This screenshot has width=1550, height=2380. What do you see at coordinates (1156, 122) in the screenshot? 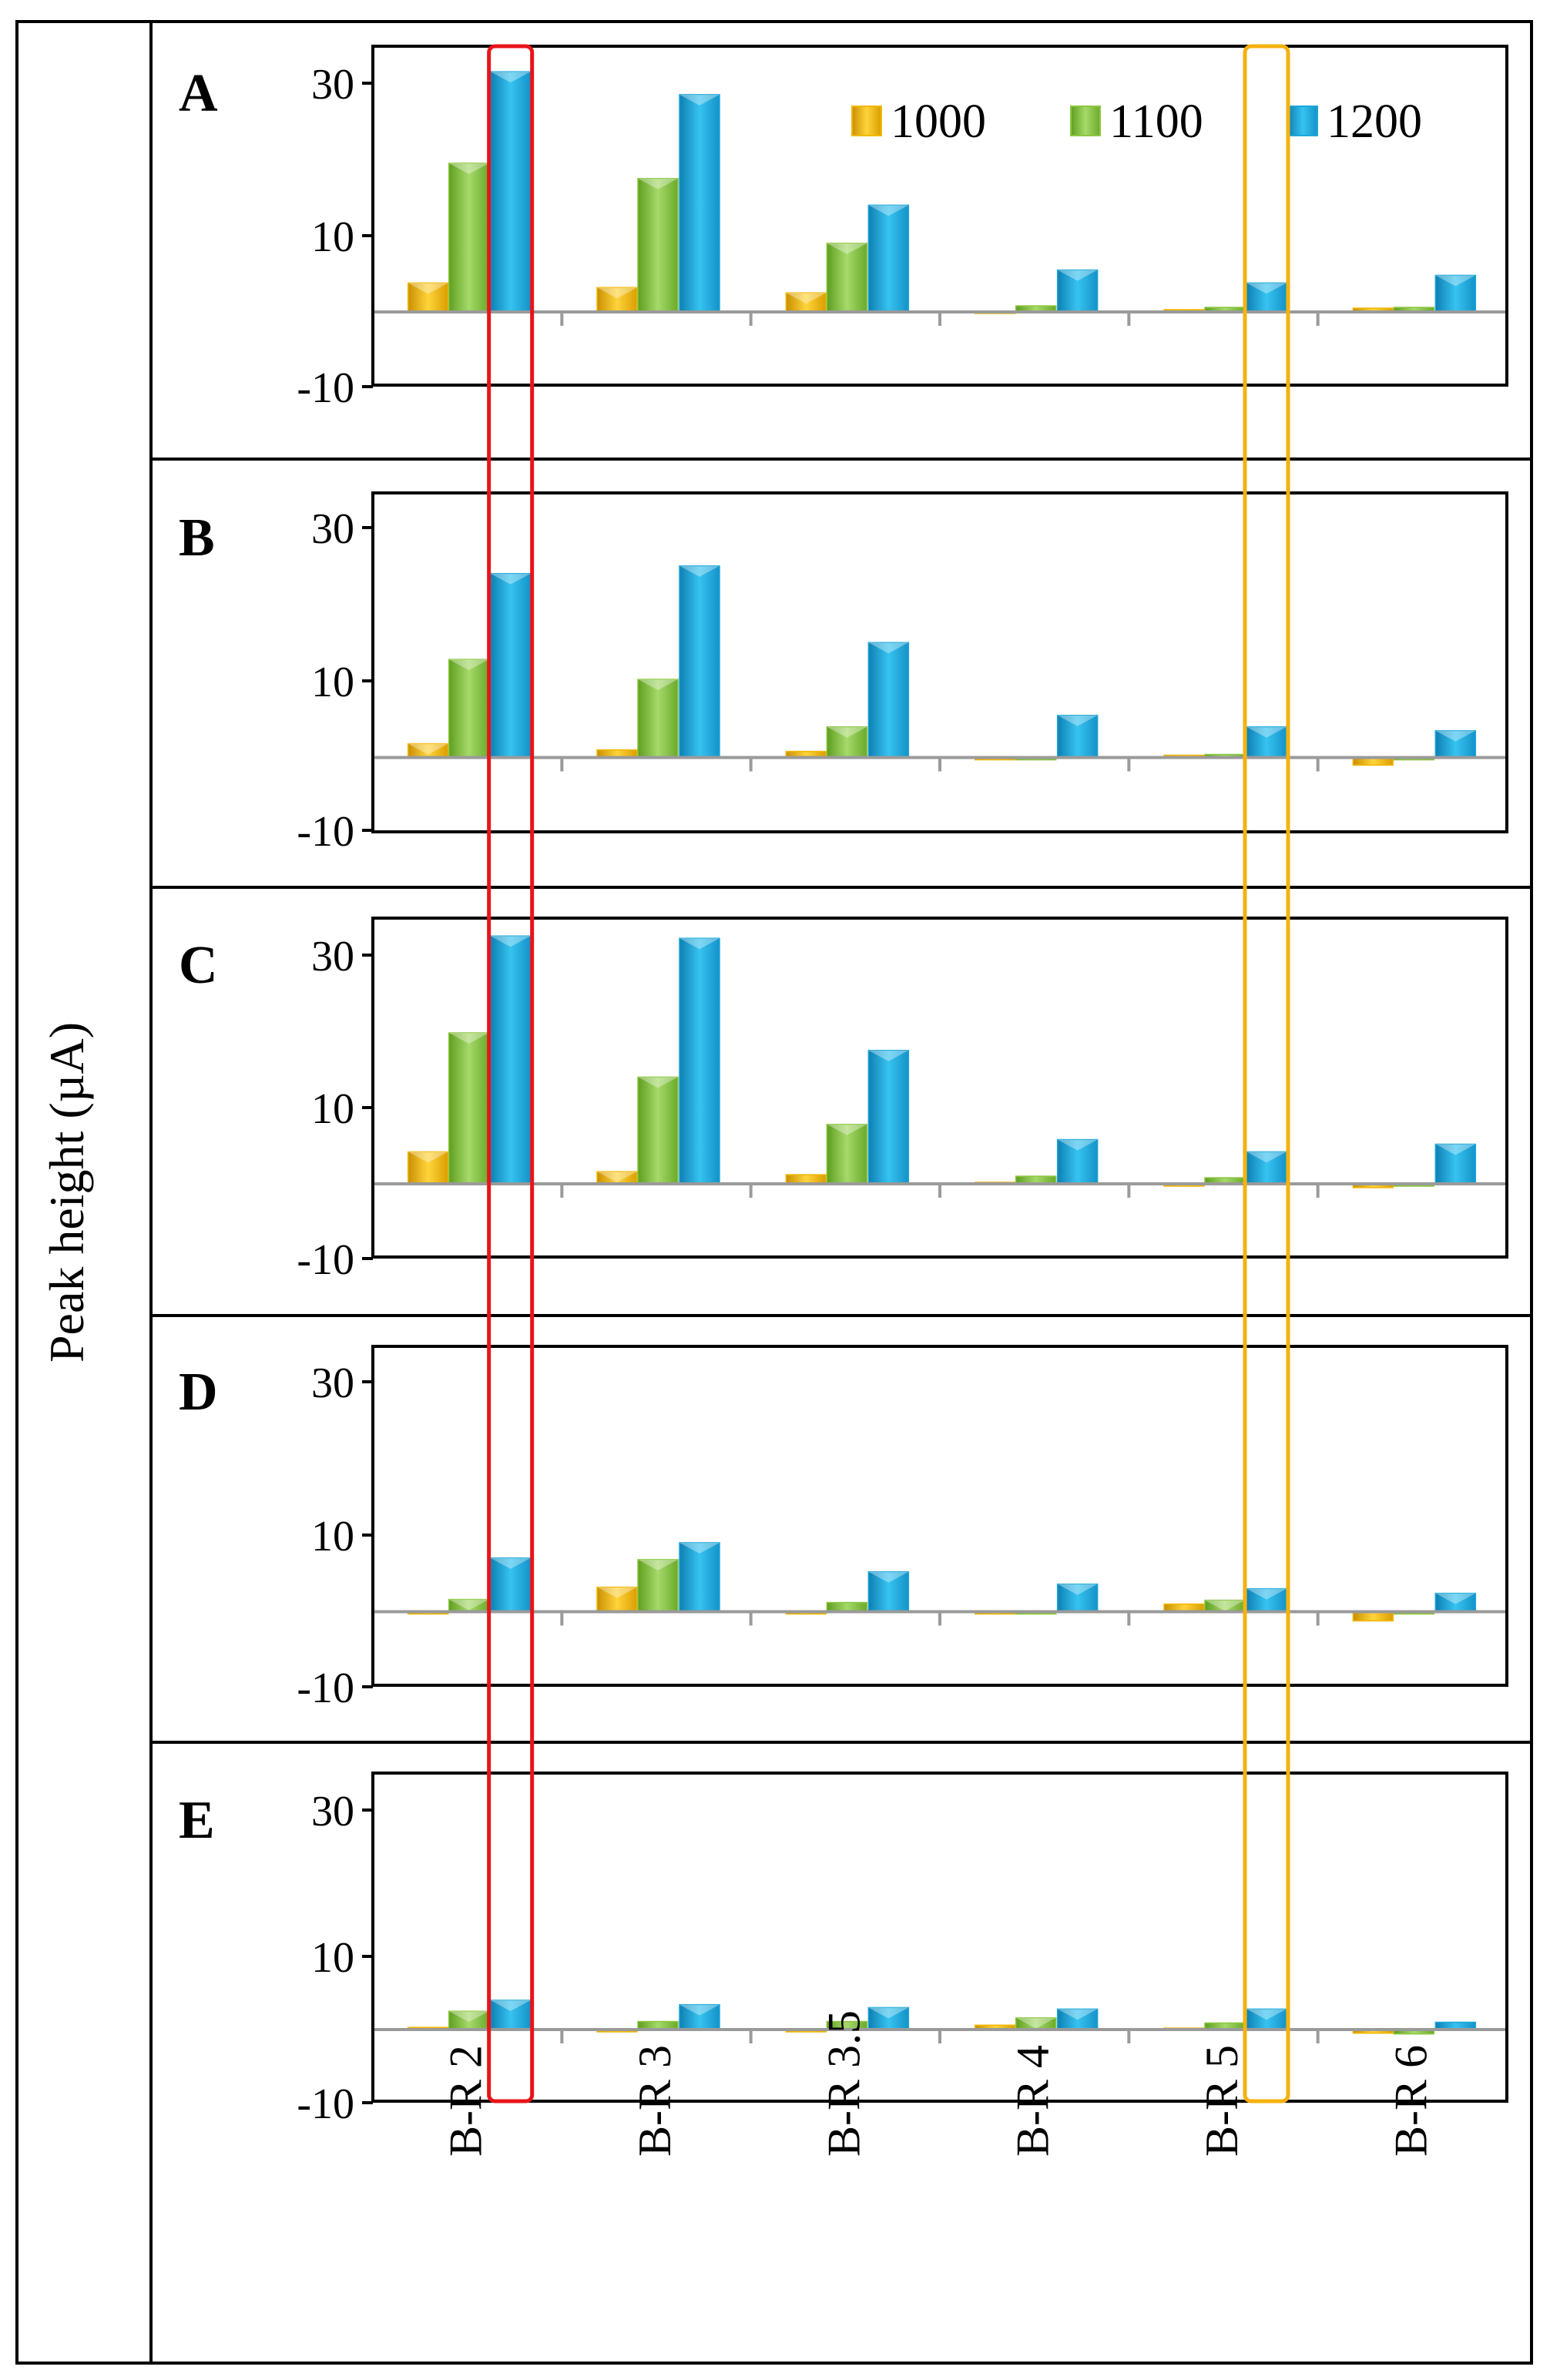
I see `legend-label-1100: 1100` at bounding box center [1156, 122].